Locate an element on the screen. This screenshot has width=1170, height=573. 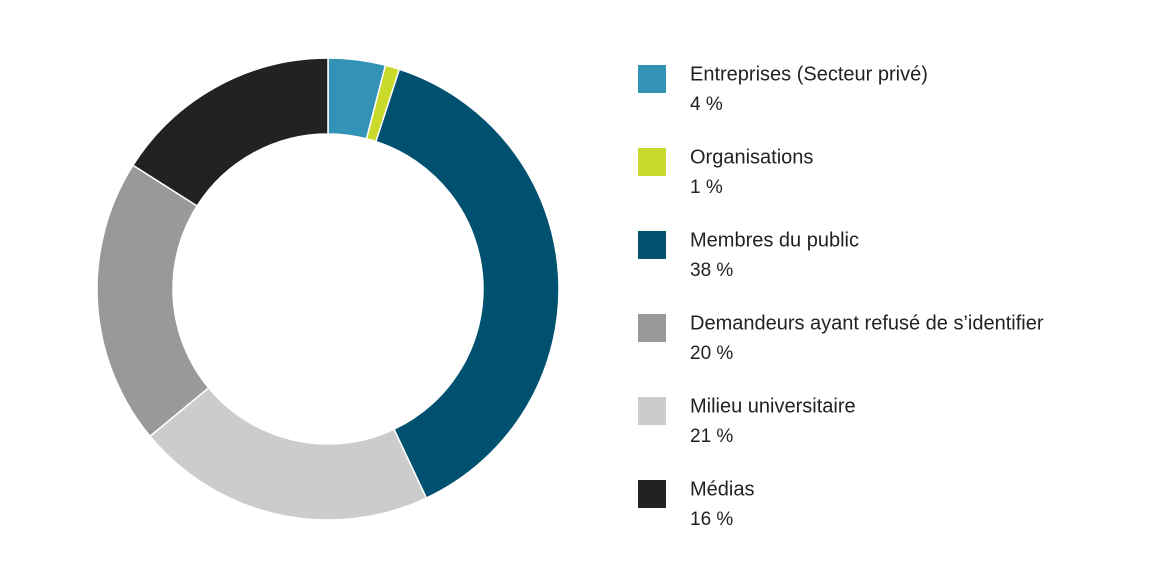
legend-label: Organisations is located at coordinates (751, 157).